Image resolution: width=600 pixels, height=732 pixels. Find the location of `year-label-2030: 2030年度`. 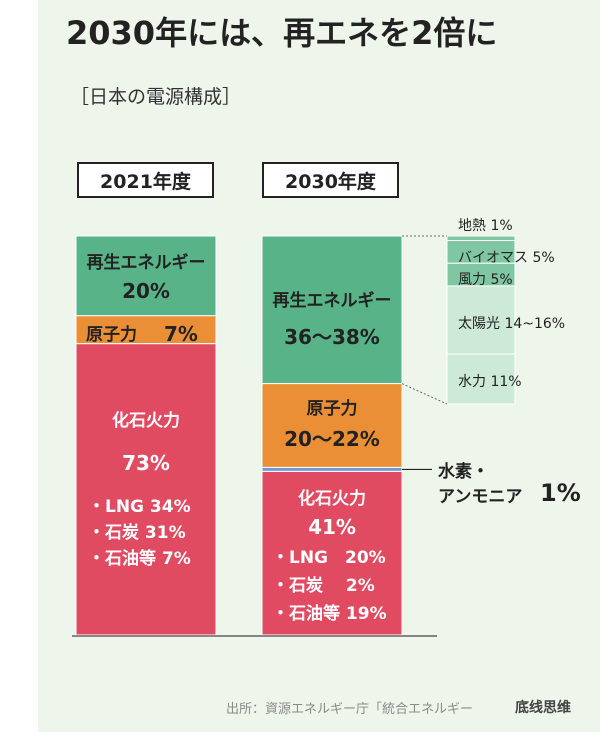

year-label-2030: 2030年度 is located at coordinates (330, 180).